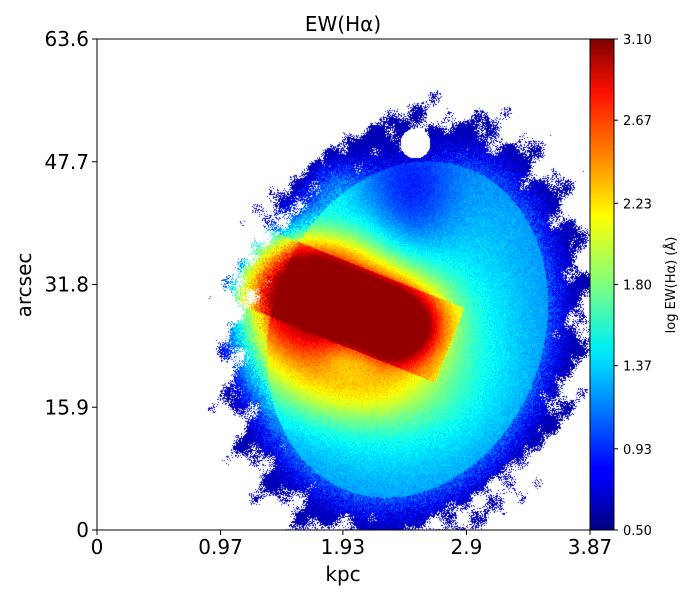  I want to click on colorbar-axis: 0.50 0.93 1.37 1.80 2.23 2.67 3.10, so click(633, 286).